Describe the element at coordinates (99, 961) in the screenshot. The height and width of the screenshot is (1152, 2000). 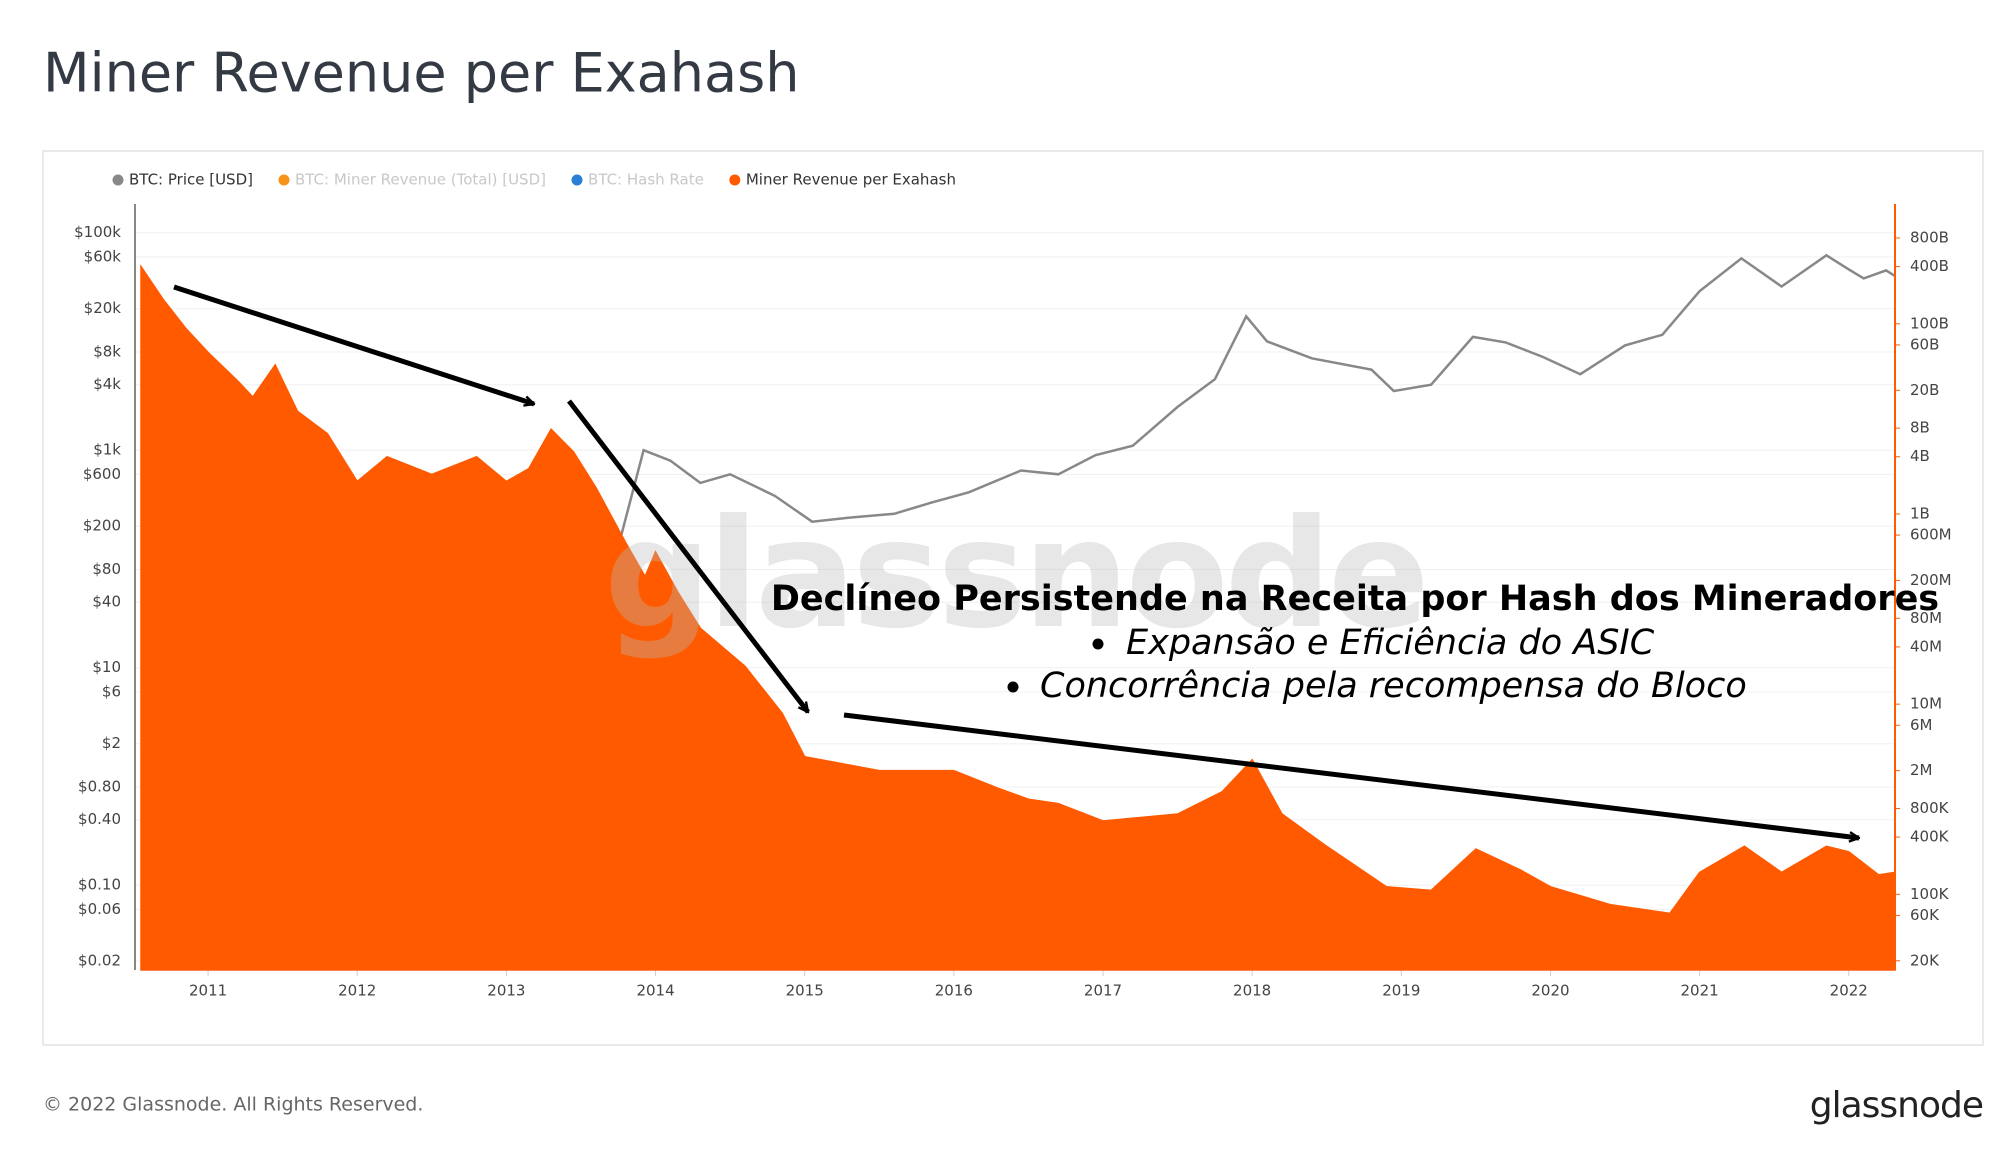
I see `y-tick-label: $0.02` at that location.